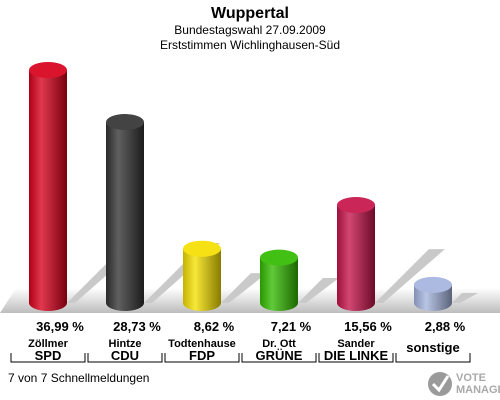 The height and width of the screenshot is (400, 500). I want to click on party-label: CDU, so click(125, 355).